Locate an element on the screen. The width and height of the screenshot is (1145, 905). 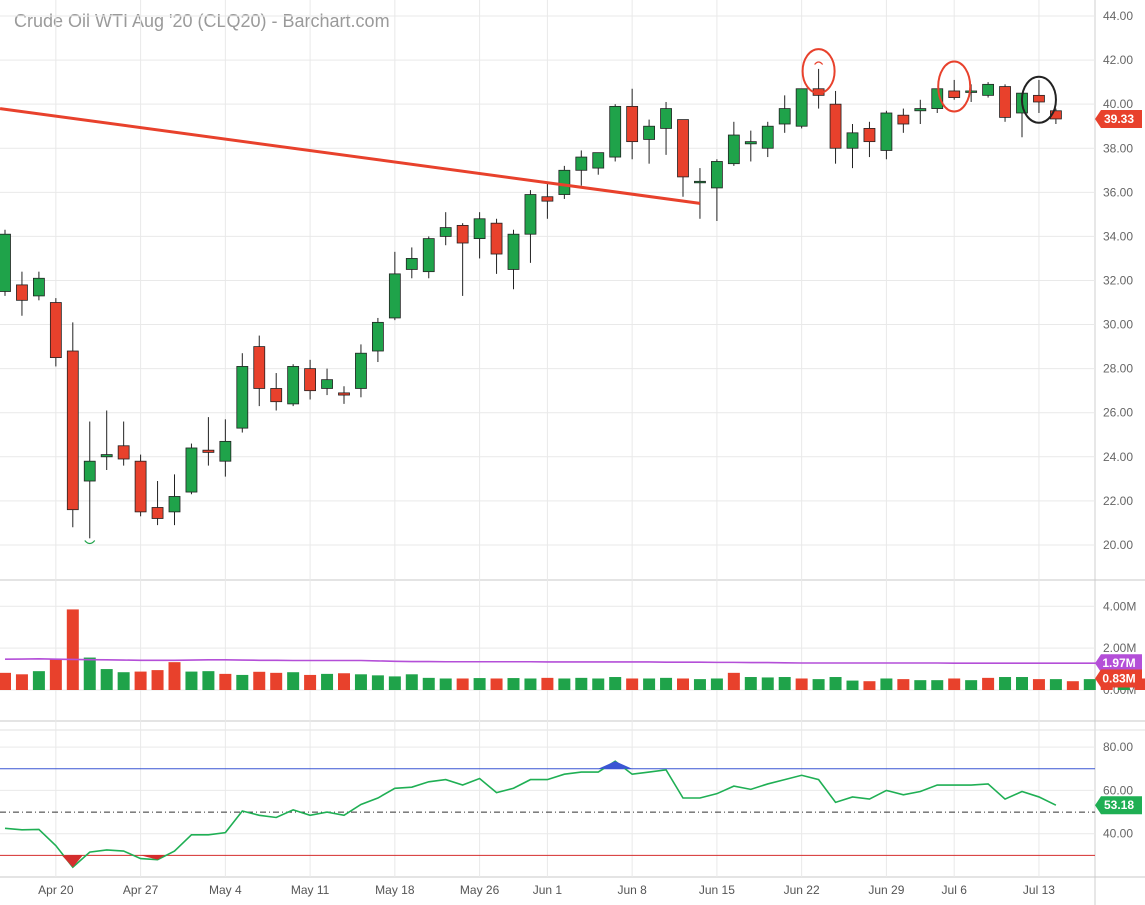
last-price-value: 39.33 is located at coordinates (1119, 119).